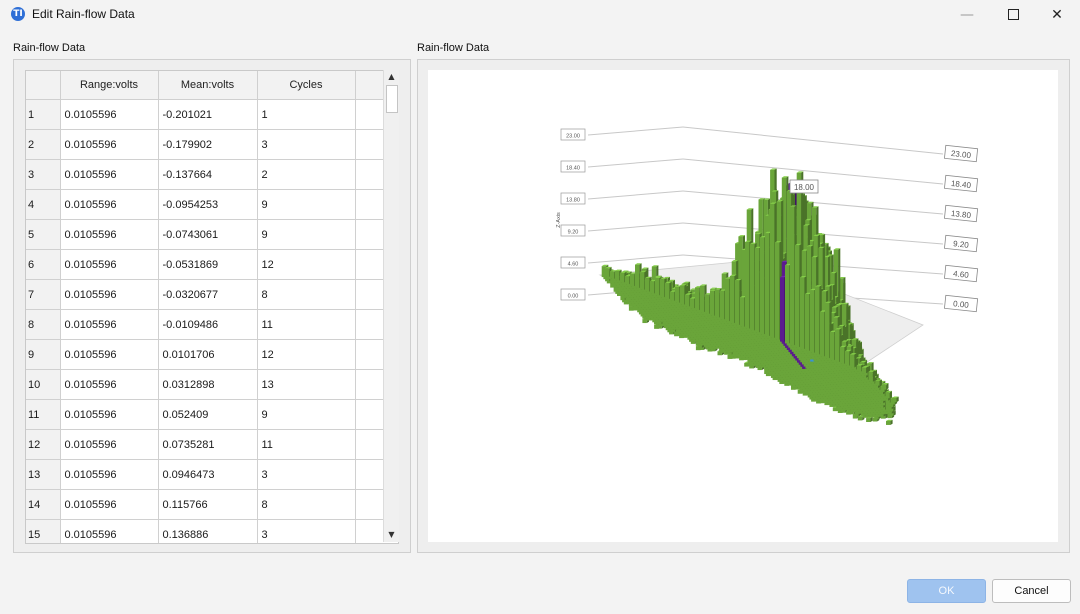 The image size is (1080, 614). Describe the element at coordinates (1031, 591) in the screenshot. I see `cancel-button: Cancel` at that location.